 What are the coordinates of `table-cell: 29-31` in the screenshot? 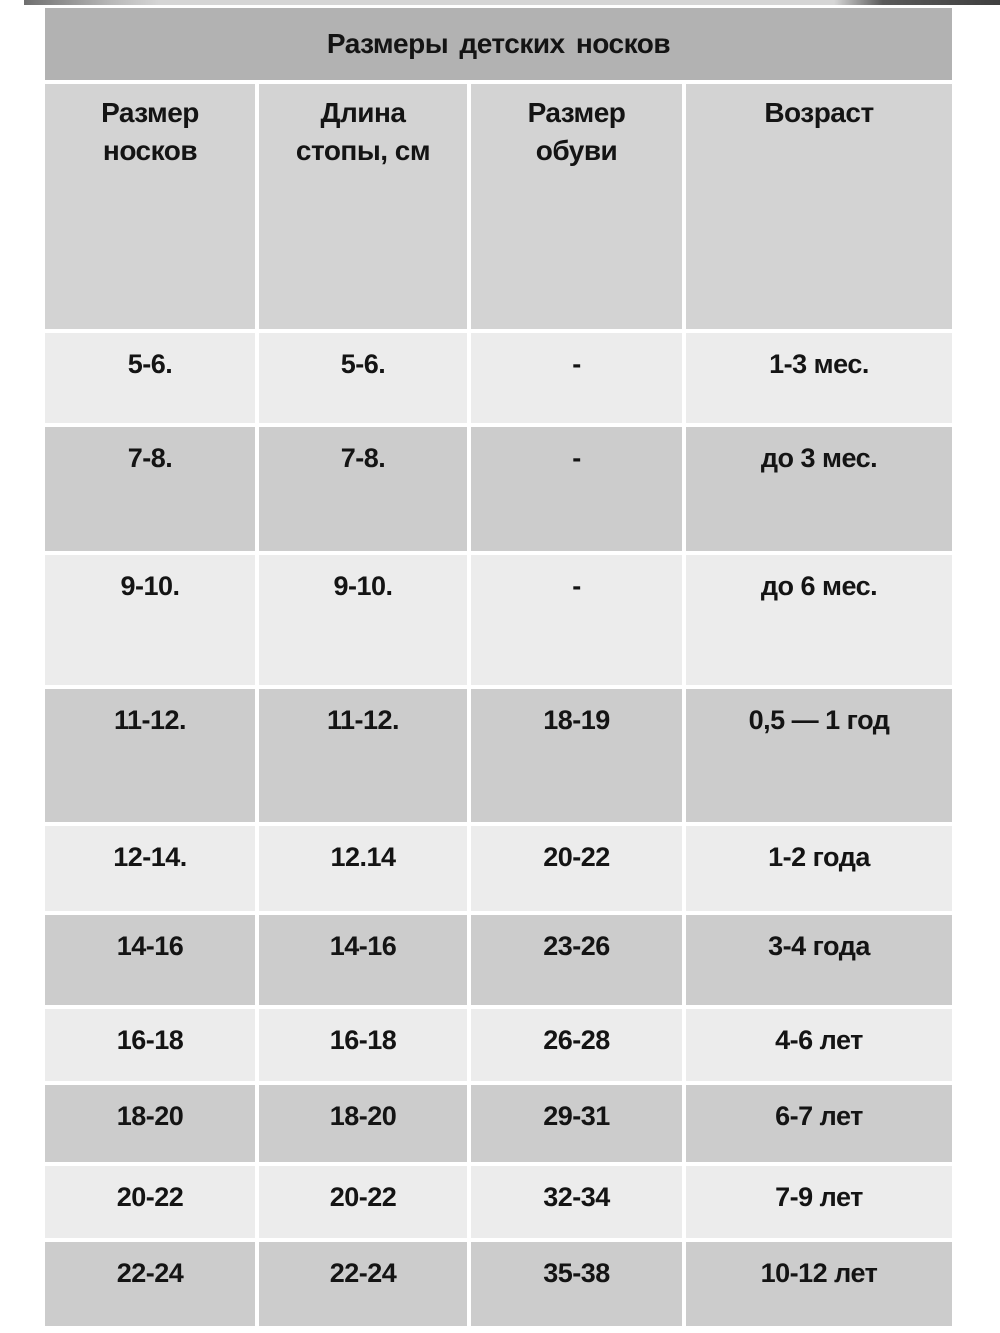 It's located at (576, 1123).